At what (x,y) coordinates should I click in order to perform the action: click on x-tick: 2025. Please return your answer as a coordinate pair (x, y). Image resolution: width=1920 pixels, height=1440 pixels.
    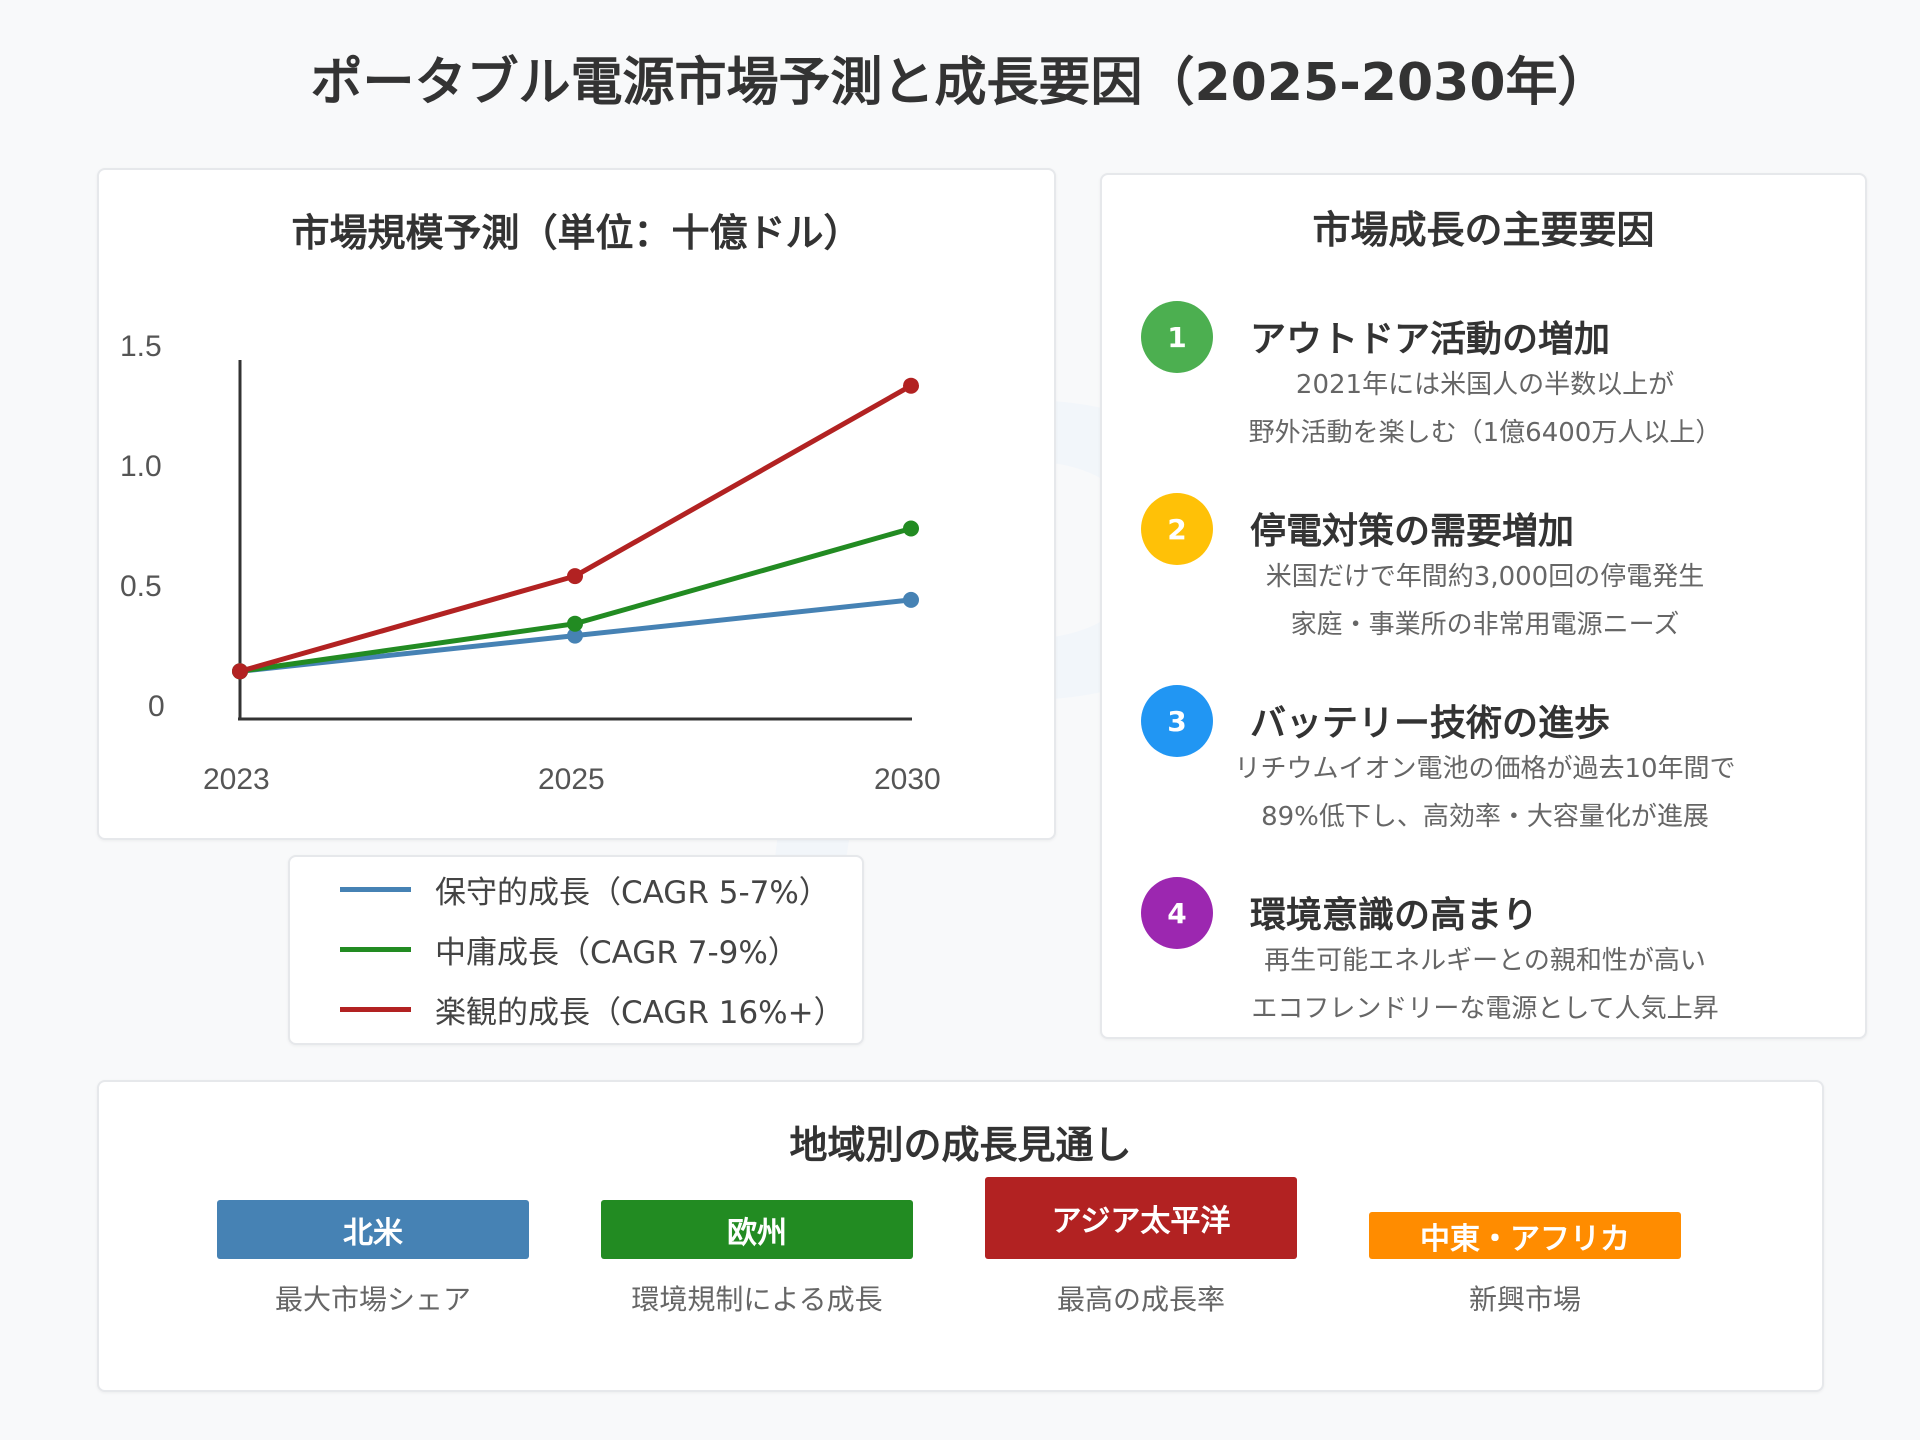
    Looking at the image, I should click on (571, 779).